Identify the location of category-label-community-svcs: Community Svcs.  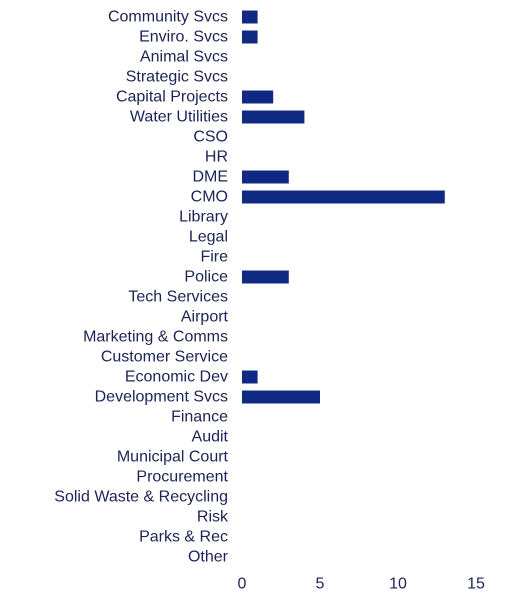
(168, 17).